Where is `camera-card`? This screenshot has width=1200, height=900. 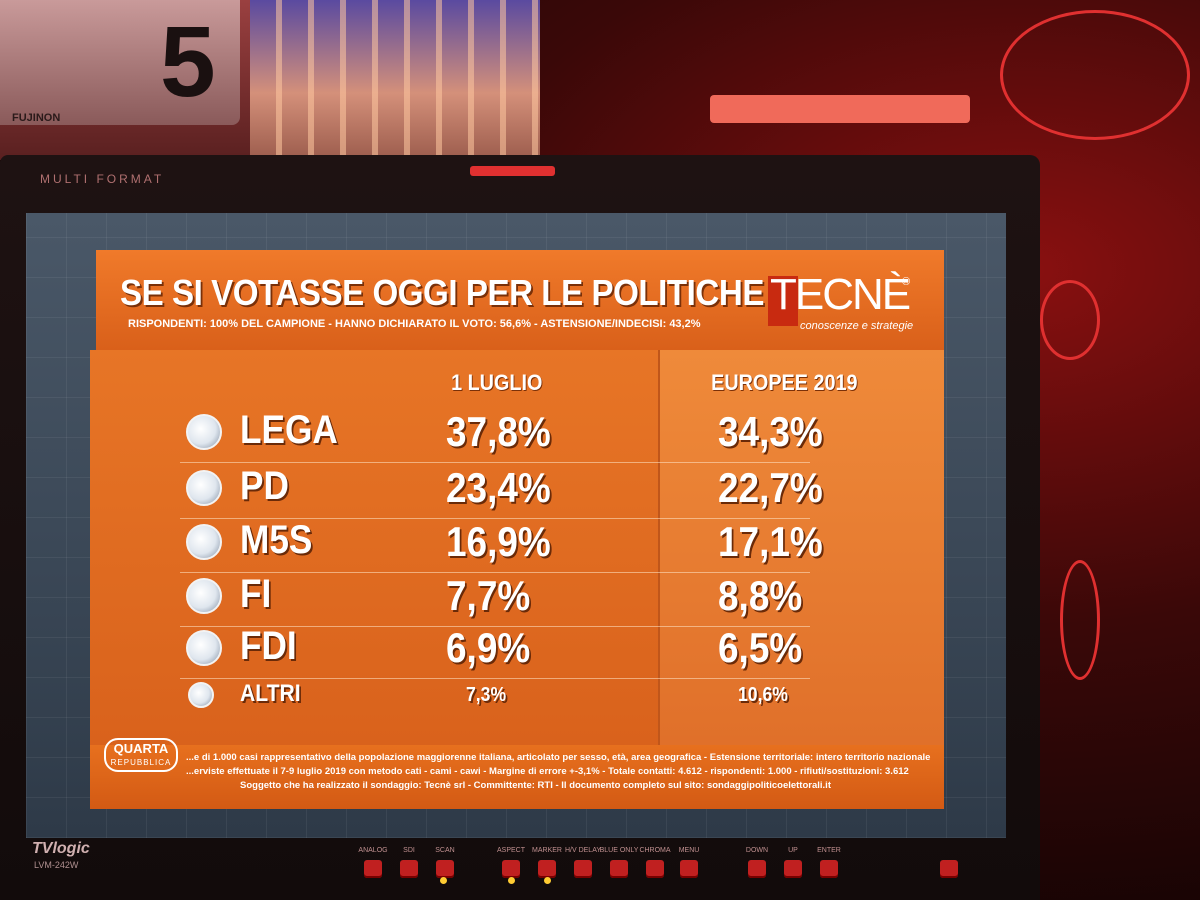
camera-card is located at coordinates (120, 62).